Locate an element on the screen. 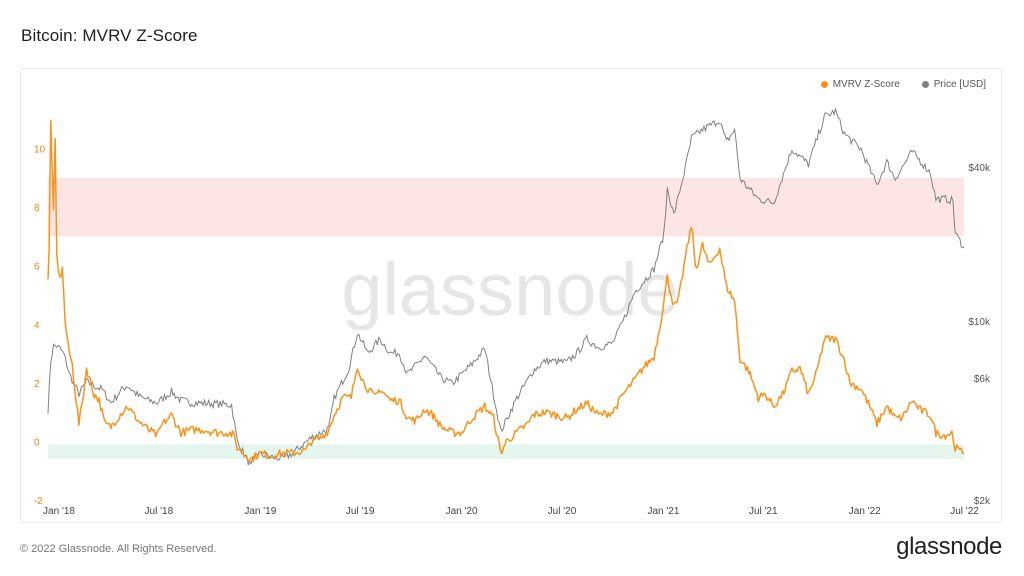 This screenshot has width=1024, height=576. glassnode-logo: glassnode is located at coordinates (949, 546).